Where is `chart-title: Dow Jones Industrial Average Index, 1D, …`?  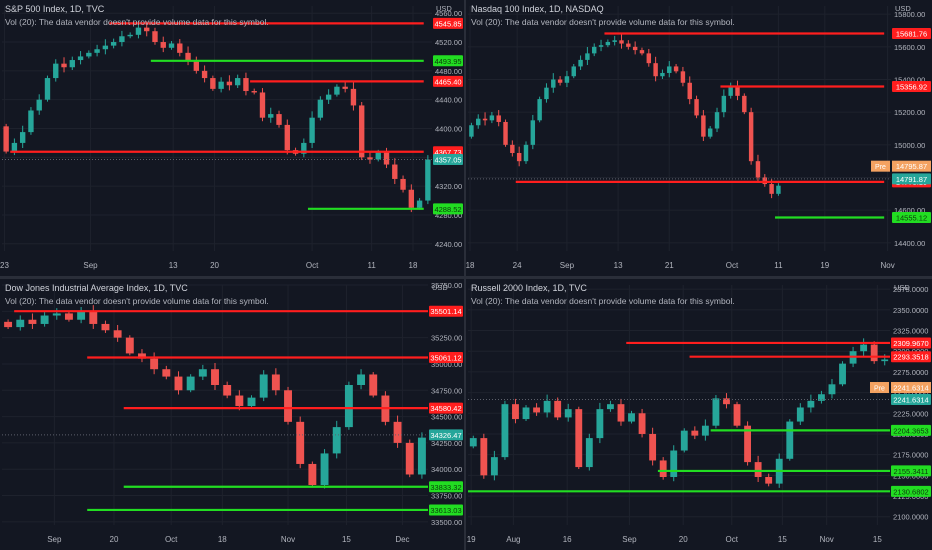
chart-title: Dow Jones Industrial Average Index, 1D, … is located at coordinates (96, 288).